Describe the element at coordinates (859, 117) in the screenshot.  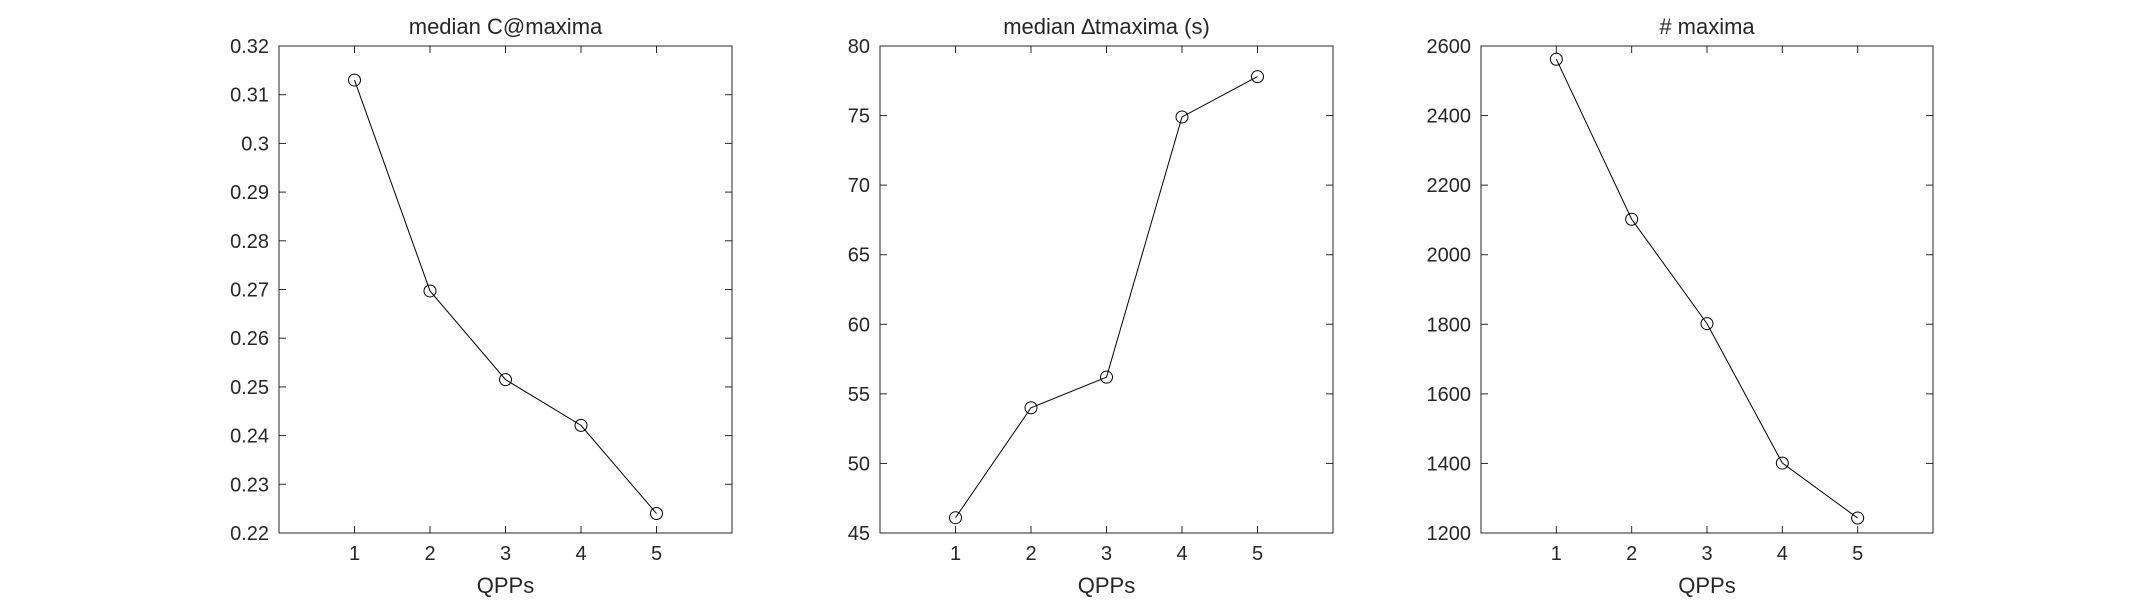
I see `y-tick-label: 75` at that location.